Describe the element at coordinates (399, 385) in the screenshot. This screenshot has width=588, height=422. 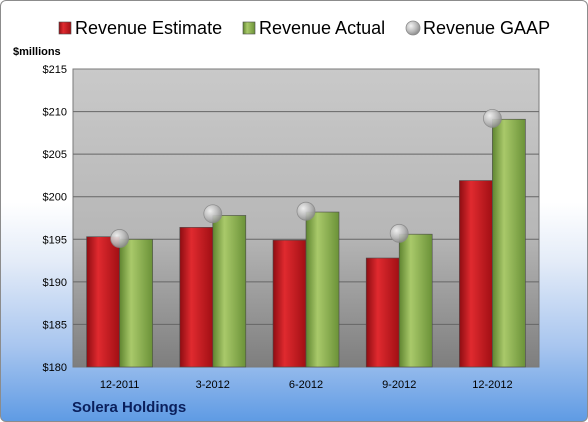
I see `x-tick-label: 9-2012` at that location.